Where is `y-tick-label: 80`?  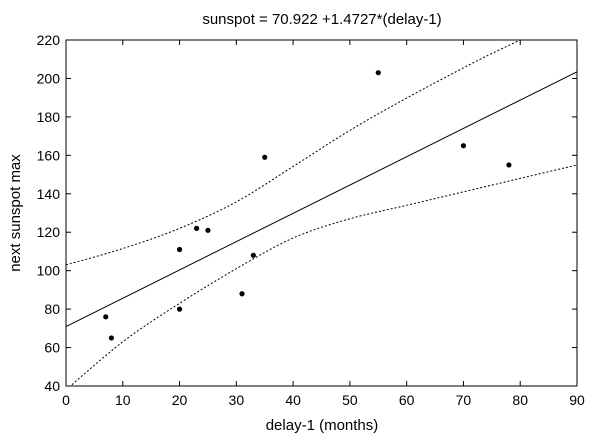 y-tick-label: 80 is located at coordinates (52, 309).